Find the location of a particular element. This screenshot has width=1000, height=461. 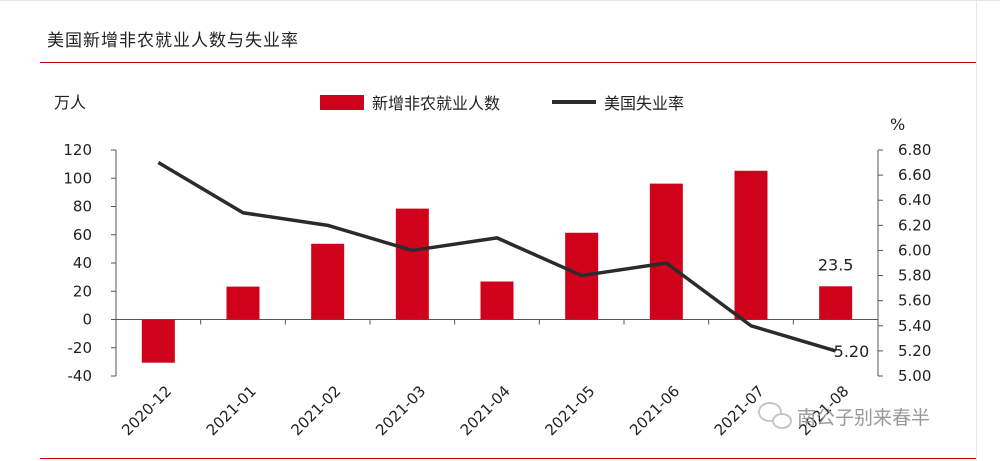

right-tick-label: 6.40 is located at coordinates (914, 200).